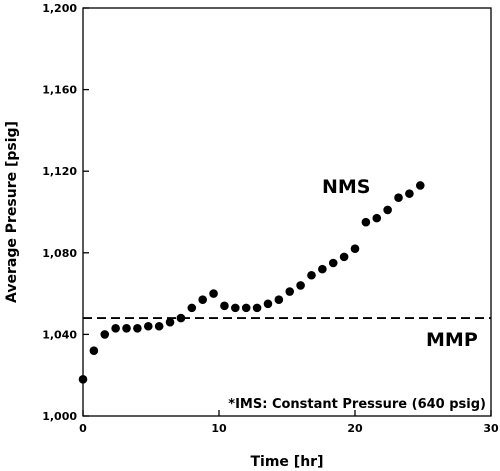 Image resolution: width=500 pixels, height=471 pixels. Describe the element at coordinates (59, 253) in the screenshot. I see `y-tick-label: 1,080` at that location.